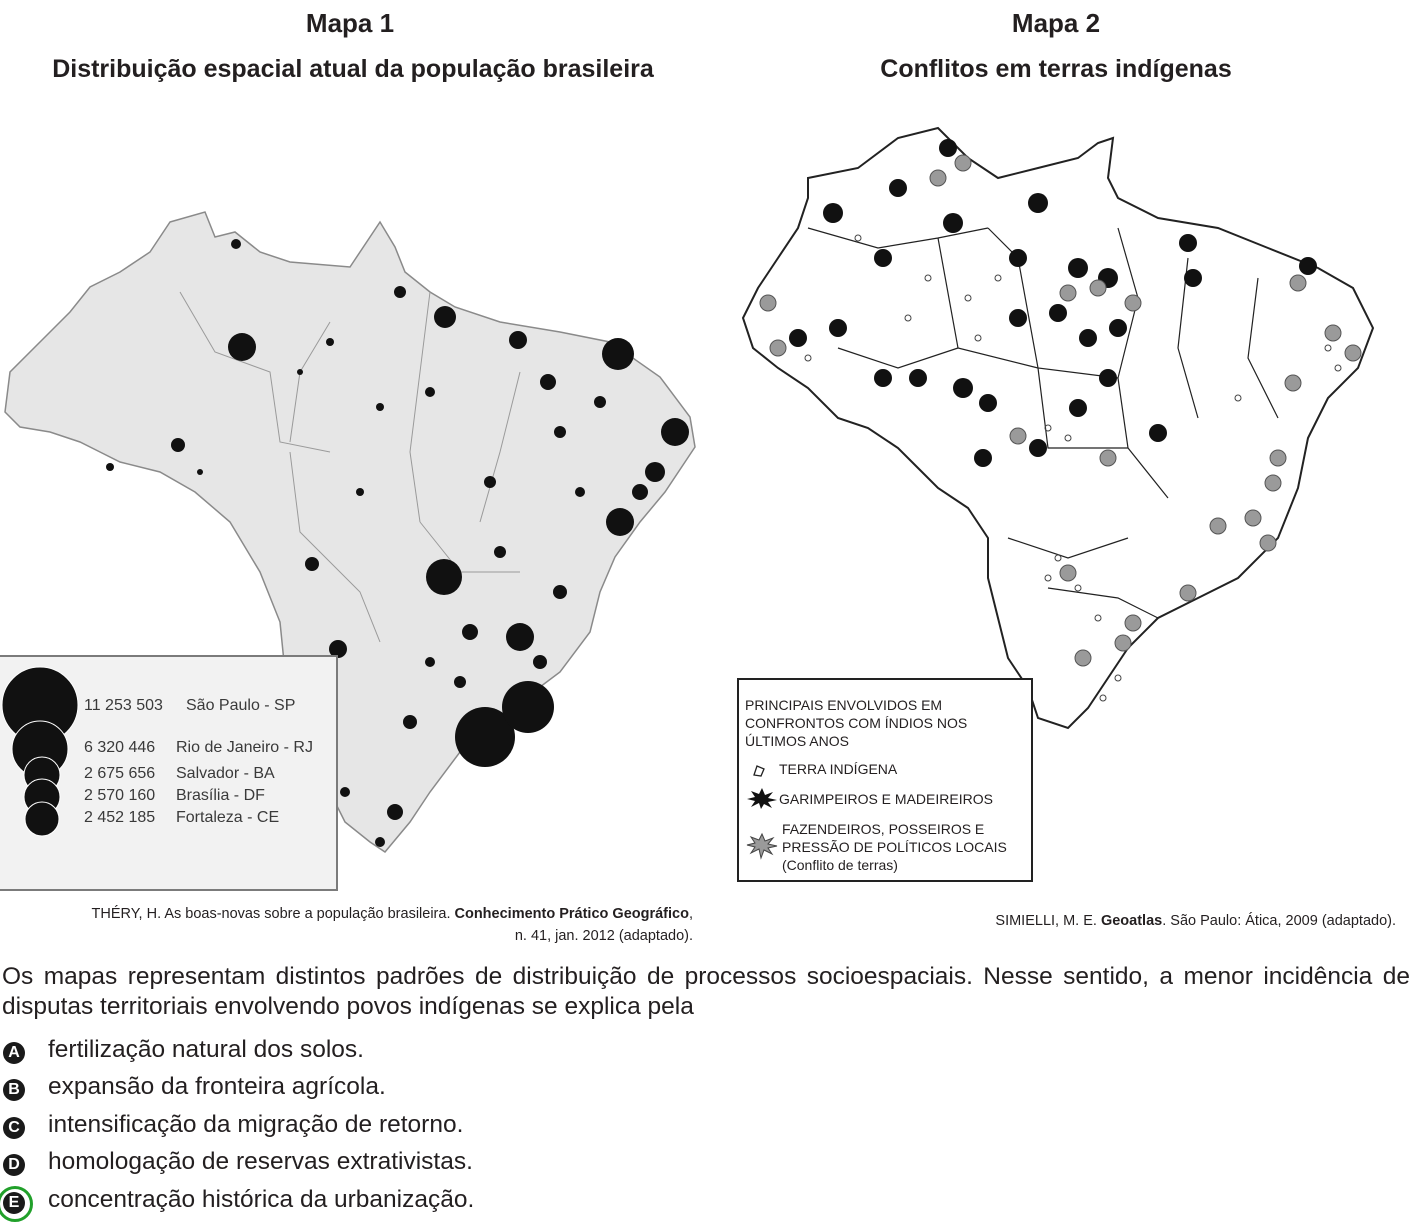 The width and height of the screenshot is (1418, 1230). What do you see at coordinates (14, 1053) in the screenshot?
I see `option-badge: A` at bounding box center [14, 1053].